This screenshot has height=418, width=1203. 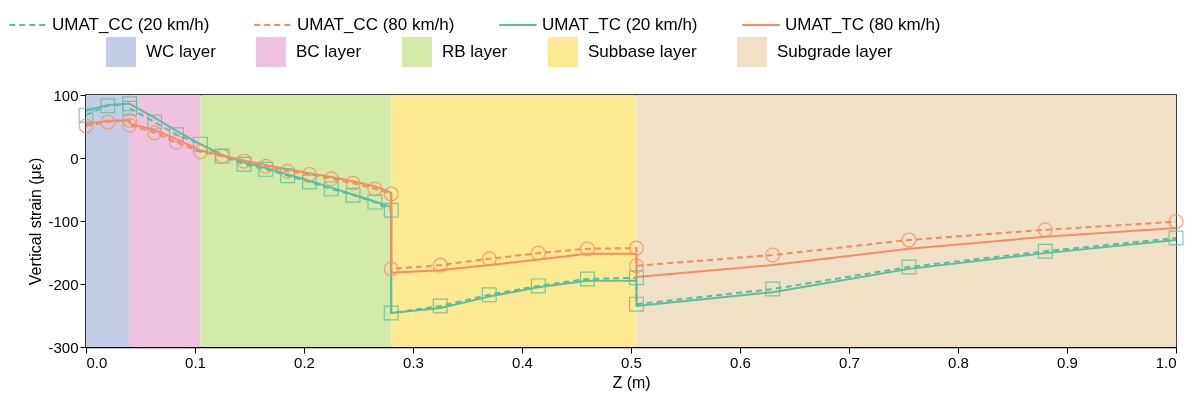 I want to click on legend-label: UMAT_CC (80 km/h), so click(x=376, y=24).